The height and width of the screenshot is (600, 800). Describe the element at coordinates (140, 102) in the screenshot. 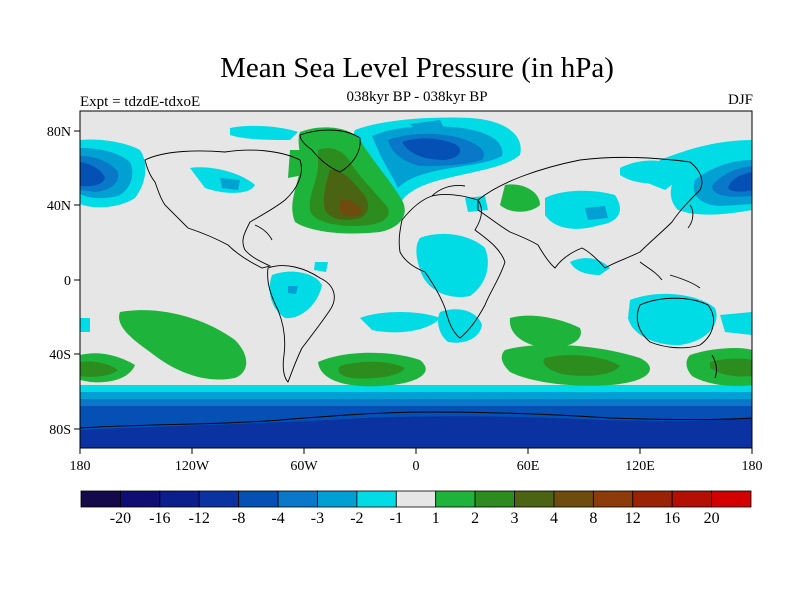

I see `experiment-label: Expt = tdzdE-tdxoE` at that location.